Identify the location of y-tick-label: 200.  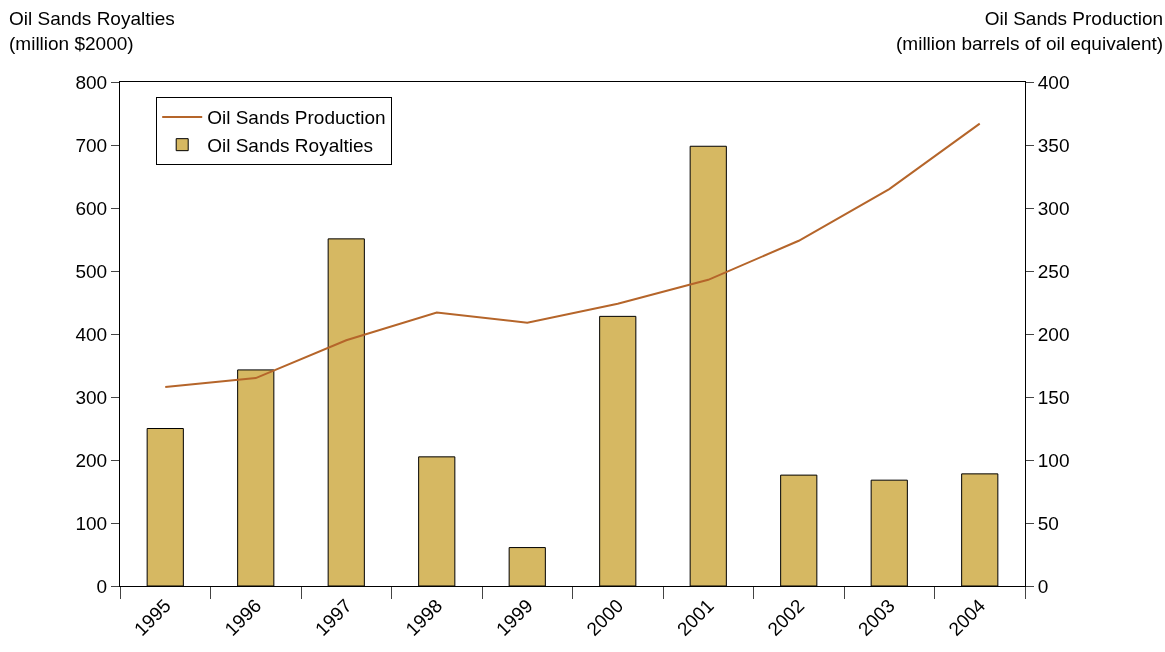
(91, 460).